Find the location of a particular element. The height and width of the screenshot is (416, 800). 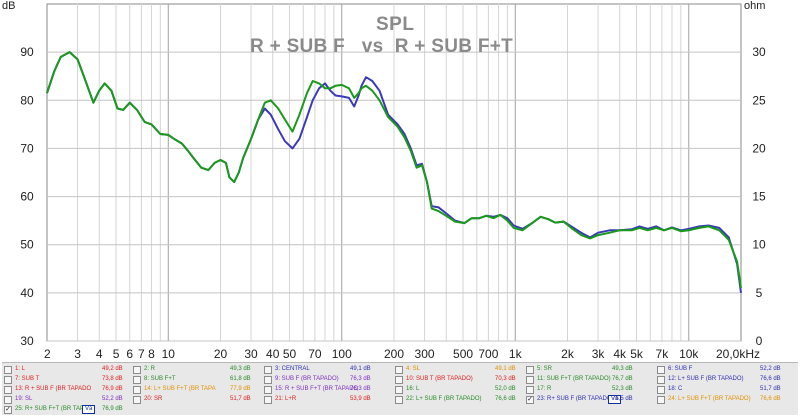

x-tick-label: 6 is located at coordinates (129, 354).